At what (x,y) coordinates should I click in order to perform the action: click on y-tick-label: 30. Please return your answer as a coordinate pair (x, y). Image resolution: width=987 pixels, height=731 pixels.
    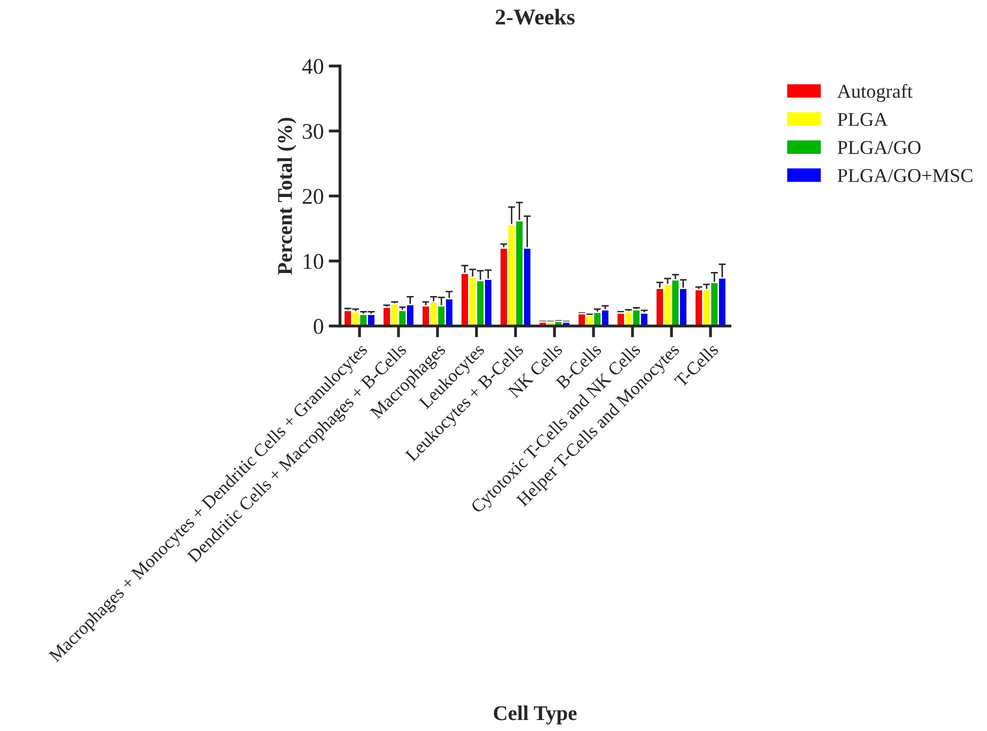
    Looking at the image, I should click on (313, 131).